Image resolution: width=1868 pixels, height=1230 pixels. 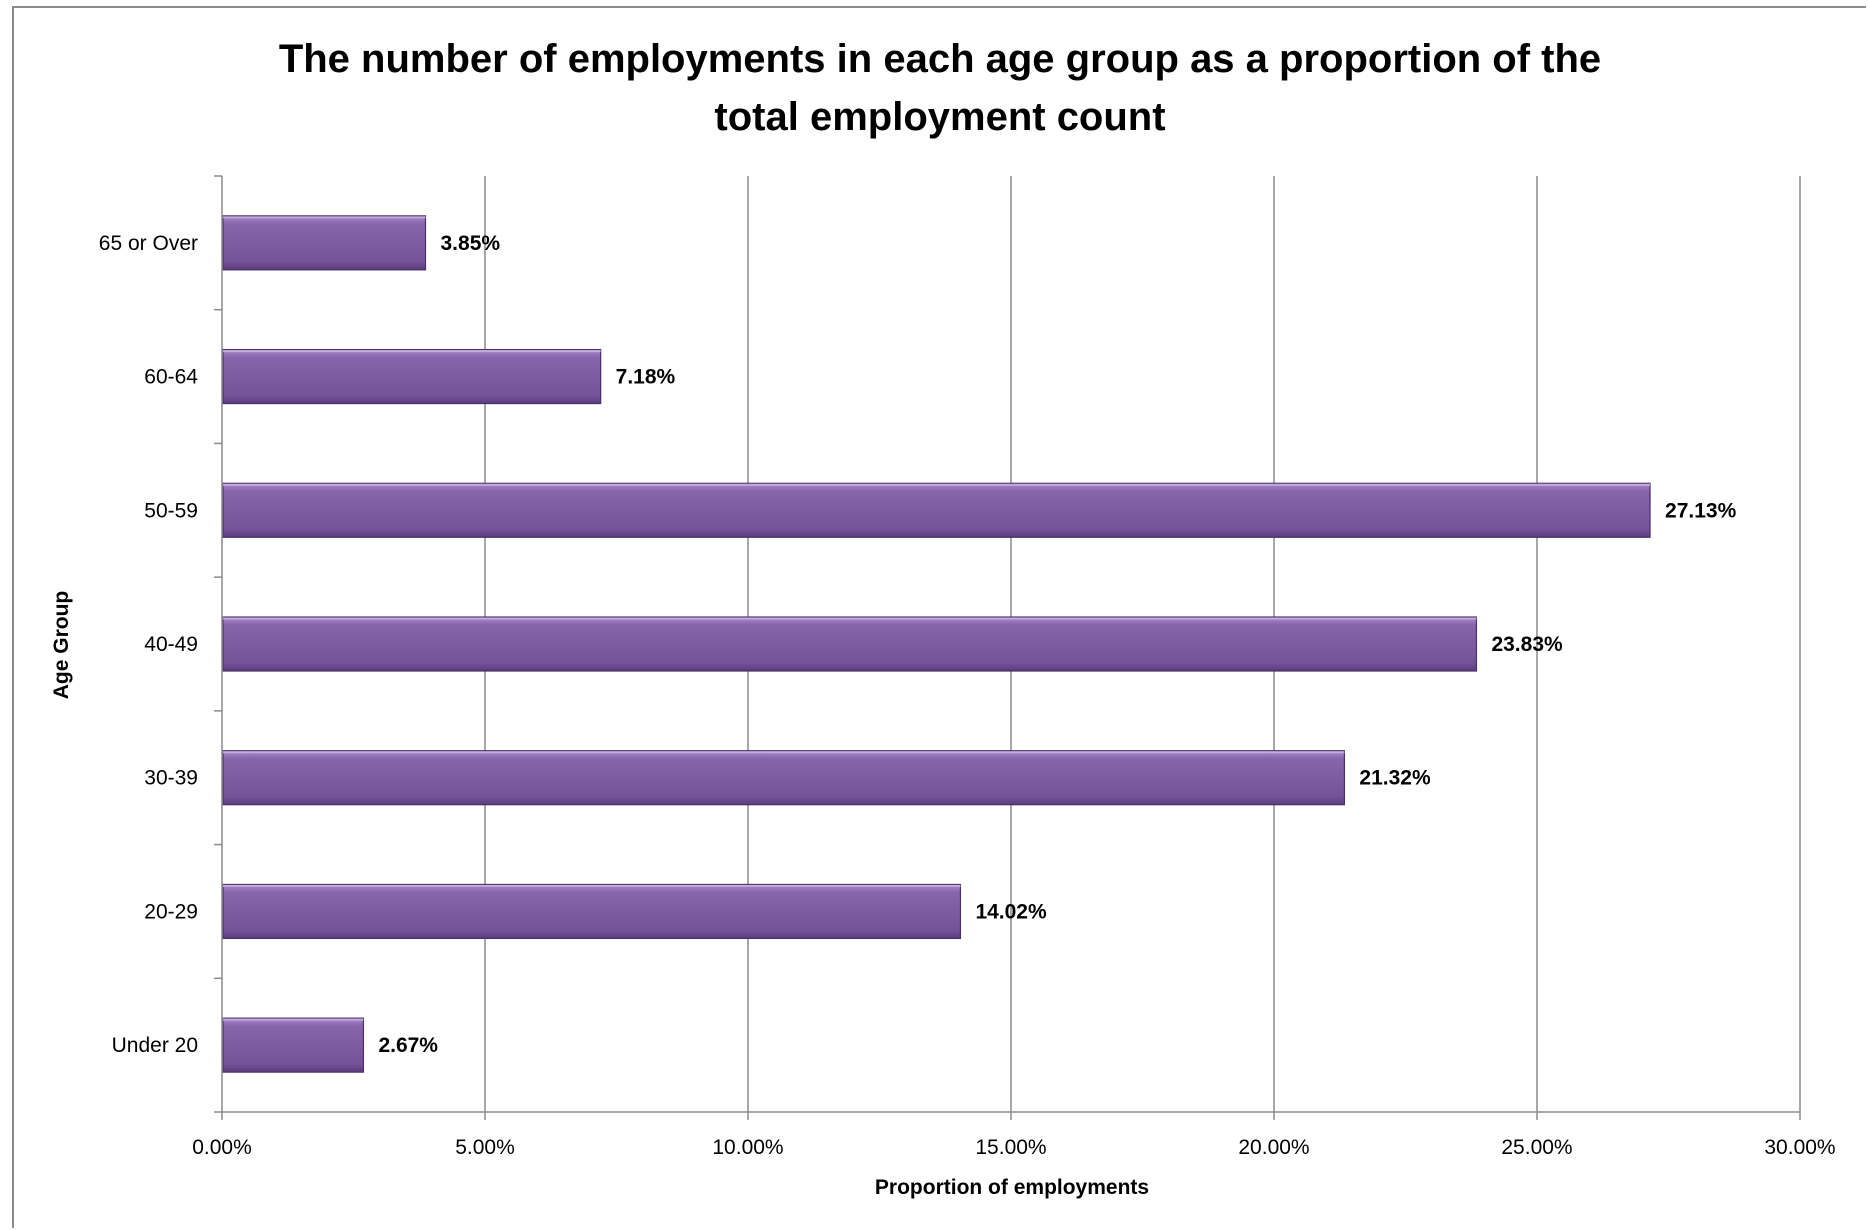 I want to click on y-tick-label: 60-64, so click(x=171, y=377).